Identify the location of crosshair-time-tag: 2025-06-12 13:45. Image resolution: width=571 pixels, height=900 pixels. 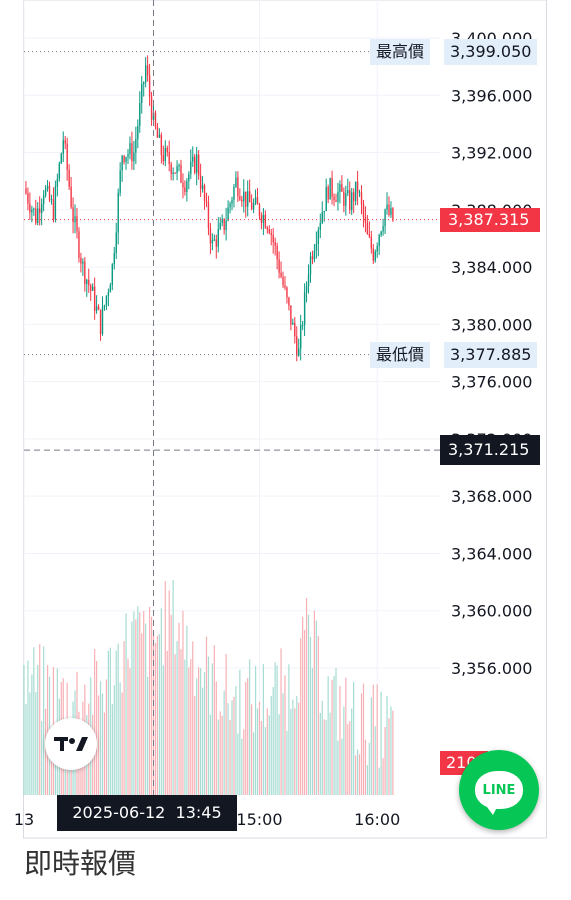
(147, 813).